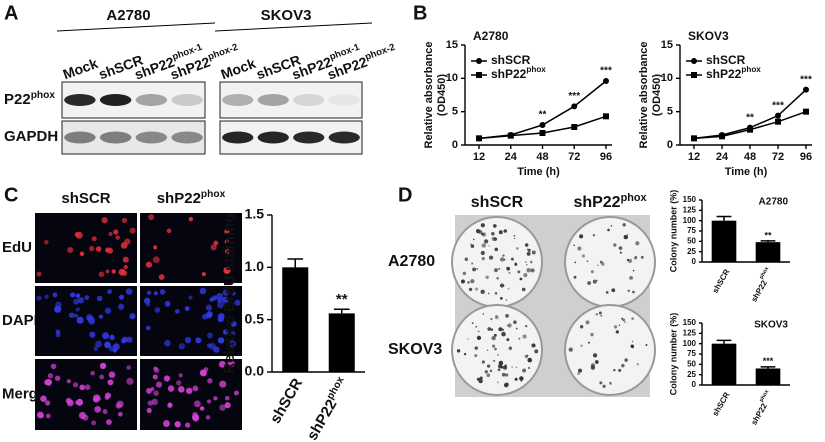  I want to click on y-tick-label: 150, so click(690, 322).